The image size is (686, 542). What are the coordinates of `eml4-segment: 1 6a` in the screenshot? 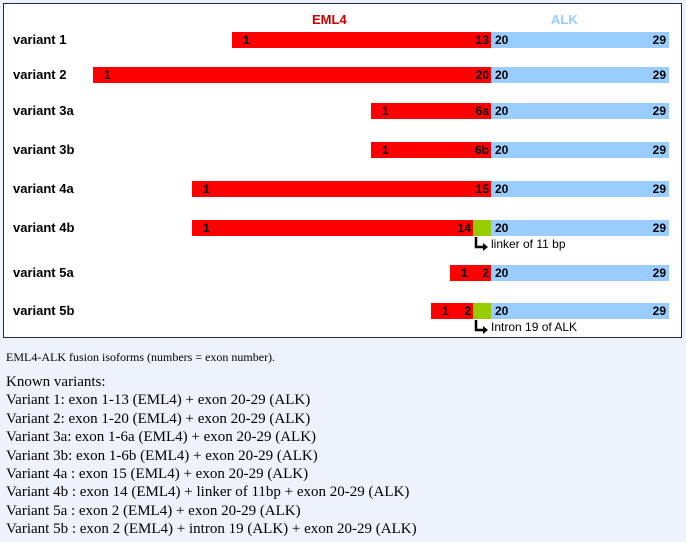 It's located at (431, 111).